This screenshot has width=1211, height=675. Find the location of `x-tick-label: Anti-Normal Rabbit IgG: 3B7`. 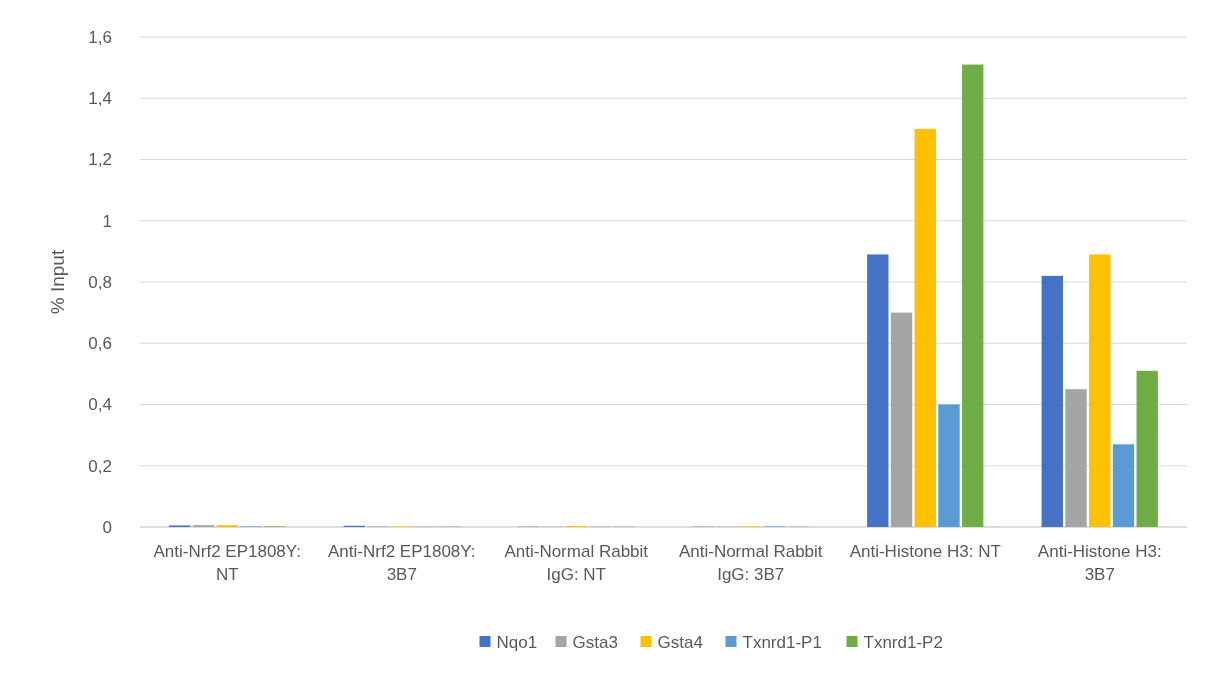

x-tick-label: Anti-Normal Rabbit IgG: 3B7 is located at coordinates (750, 563).